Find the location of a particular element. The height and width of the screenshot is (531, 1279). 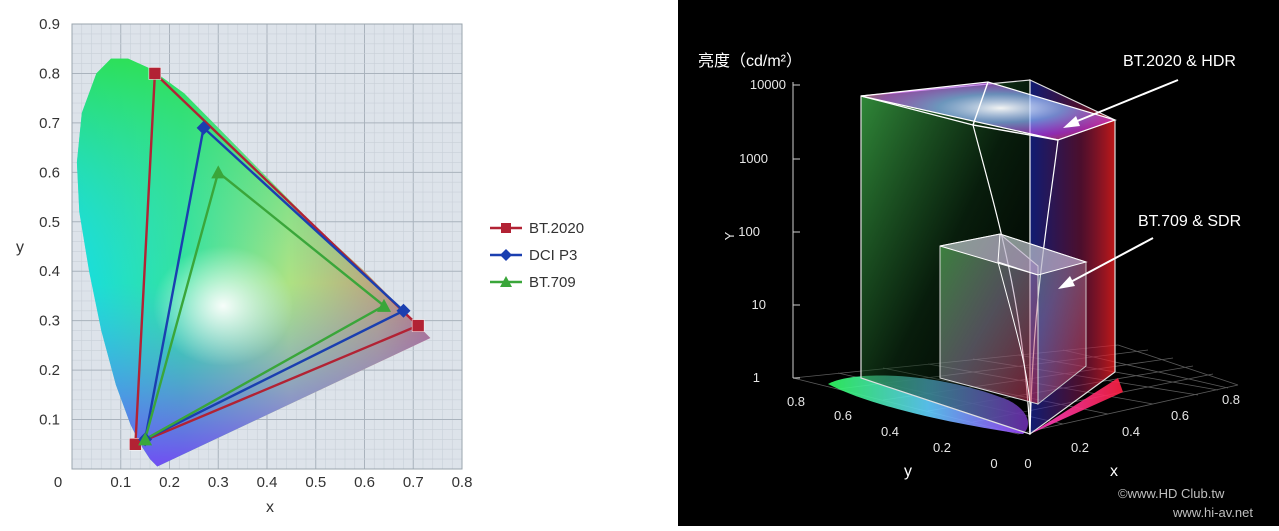

floor-x-ticks: 0 0.2 0.4 0.6 0.8 x is located at coordinates (1132, 436).